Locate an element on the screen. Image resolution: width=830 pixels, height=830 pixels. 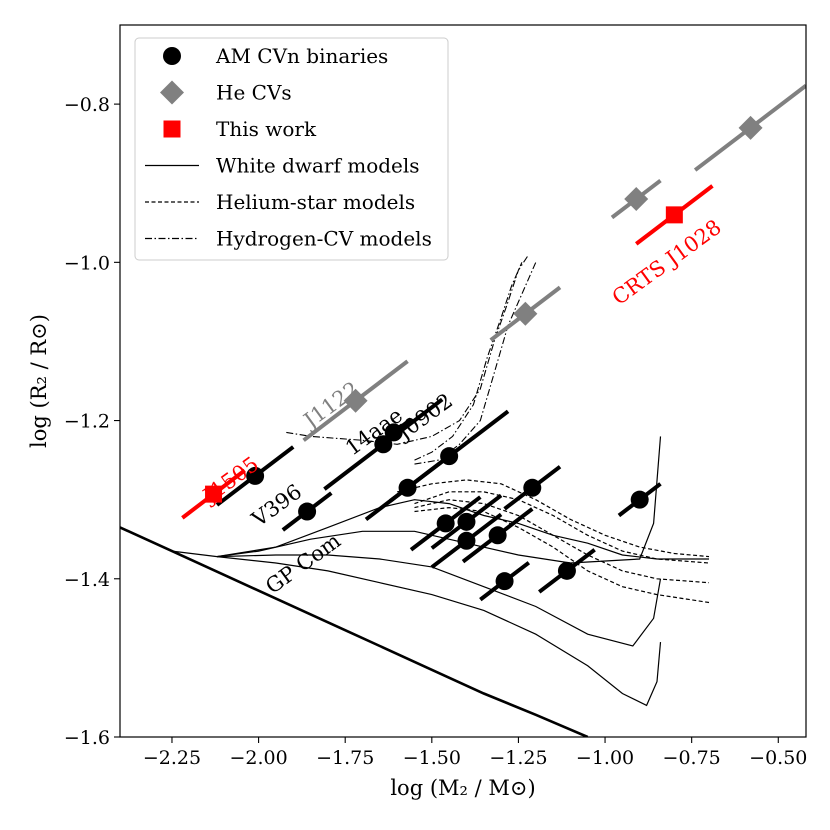
y-tick-label: −0.8 is located at coordinates (87, 105).